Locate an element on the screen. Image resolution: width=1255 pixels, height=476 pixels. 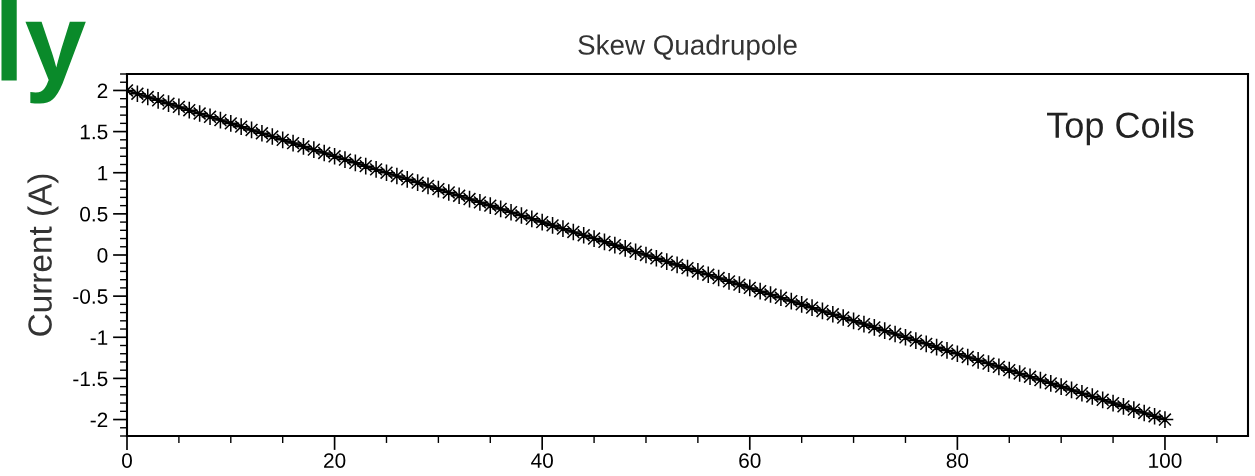
y-tick-label: 0 is located at coordinates (102, 255).